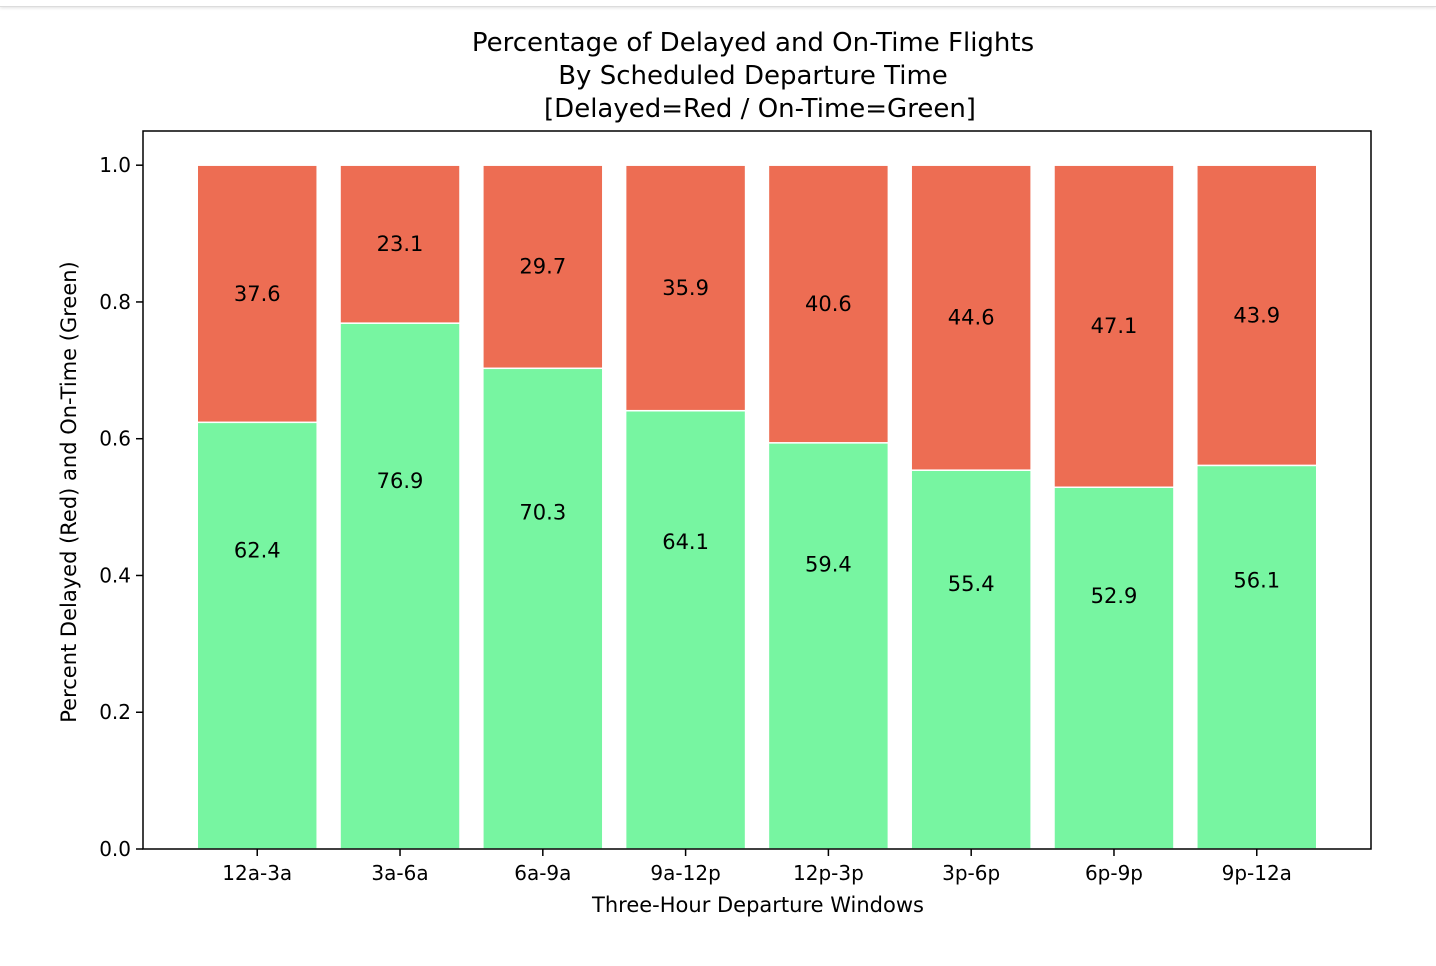 This screenshot has height=966, width=1436. Describe the element at coordinates (399, 873) in the screenshot. I see `x-tick-label: 3a-6a` at that location.